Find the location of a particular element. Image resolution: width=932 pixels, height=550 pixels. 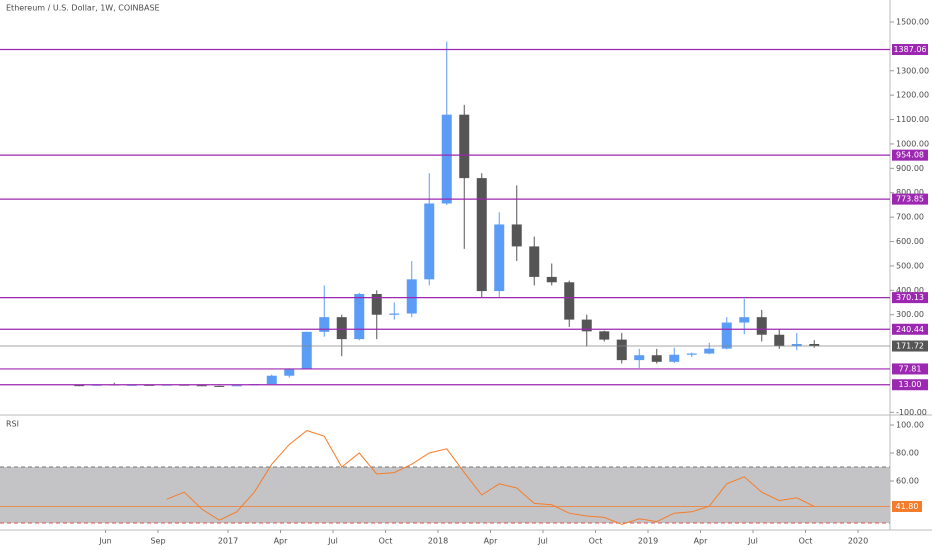

x-tick-label: 2020 is located at coordinates (858, 541).